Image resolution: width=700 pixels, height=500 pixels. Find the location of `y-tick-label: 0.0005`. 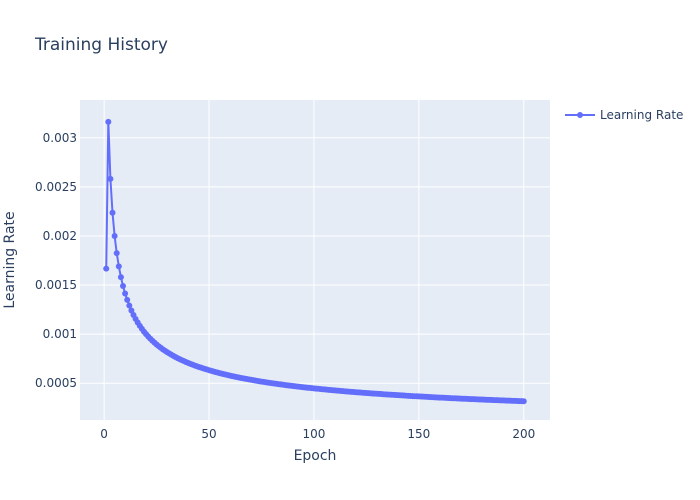

y-tick-label: 0.0005 is located at coordinates (56, 383).